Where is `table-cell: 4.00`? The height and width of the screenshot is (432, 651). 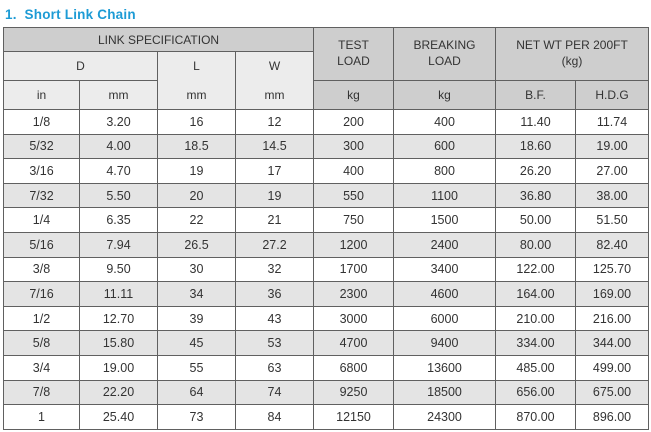 table-cell: 4.00 is located at coordinates (118, 146).